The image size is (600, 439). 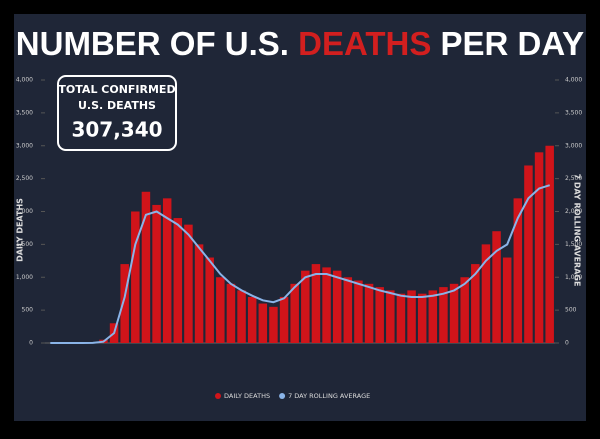 What do you see at coordinates (24, 244) in the screenshot?
I see `y-tick-label: 1,500` at bounding box center [24, 244].